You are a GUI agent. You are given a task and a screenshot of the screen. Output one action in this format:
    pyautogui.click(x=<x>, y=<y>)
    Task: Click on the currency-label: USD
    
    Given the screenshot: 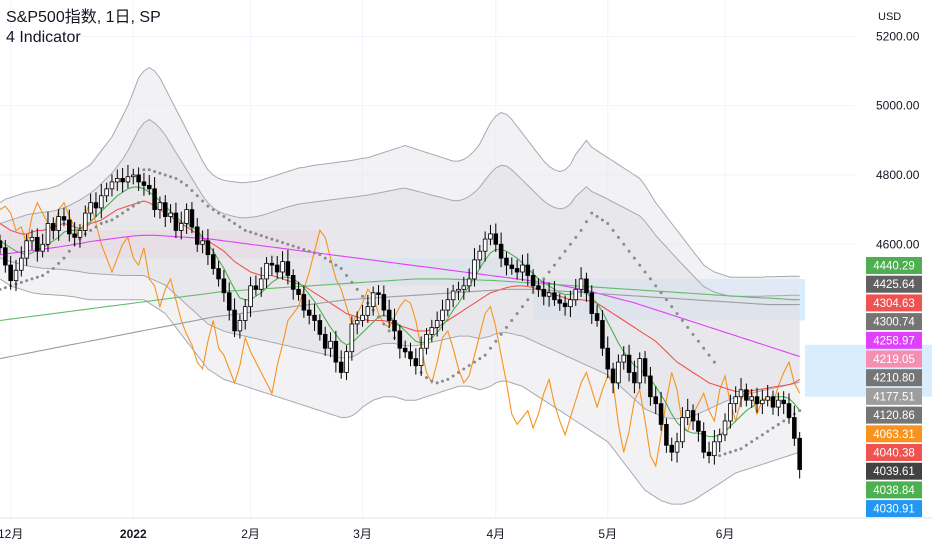 What is the action you would take?
    pyautogui.click(x=889, y=17)
    